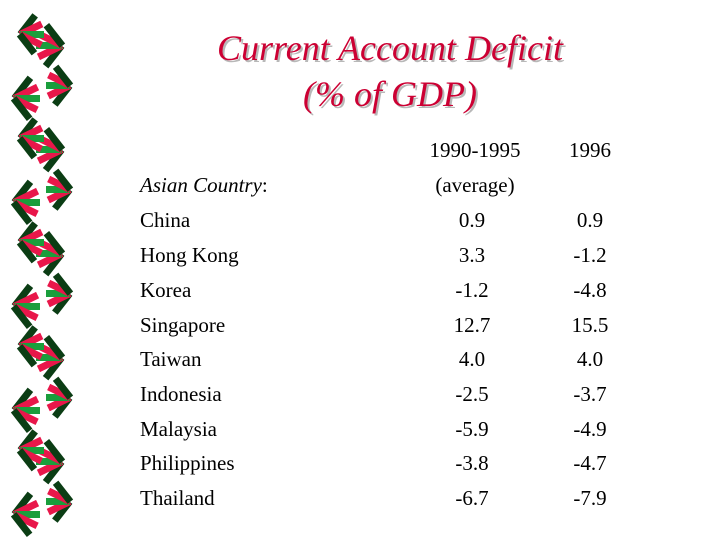 The width and height of the screenshot is (720, 540). Describe the element at coordinates (590, 463) in the screenshot. I see `y1996-value-philippines: -4.7` at that location.